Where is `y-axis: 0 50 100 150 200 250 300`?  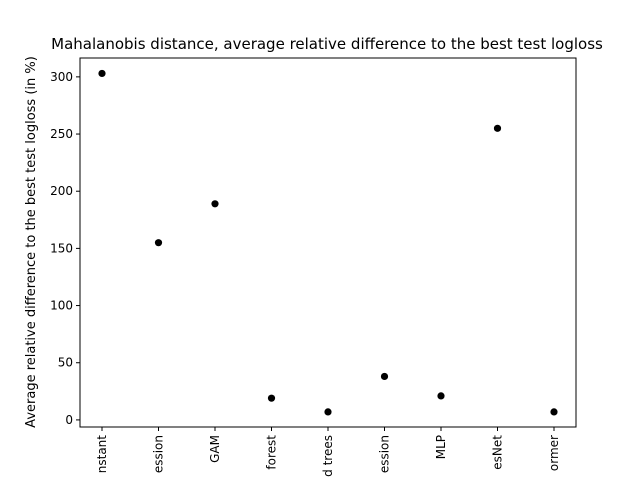 y-axis: 0 50 100 150 200 250 300 is located at coordinates (65, 248).